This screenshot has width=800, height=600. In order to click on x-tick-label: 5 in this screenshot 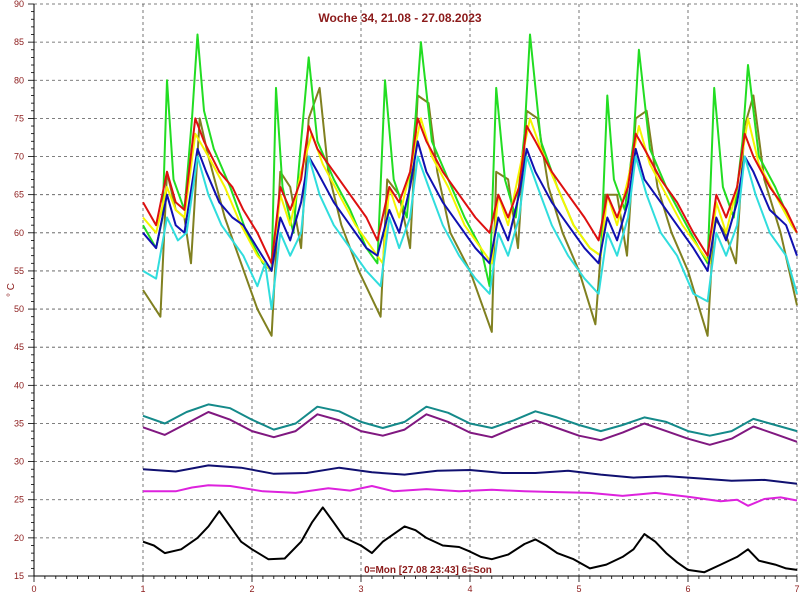, I will do `click(578, 589)`.